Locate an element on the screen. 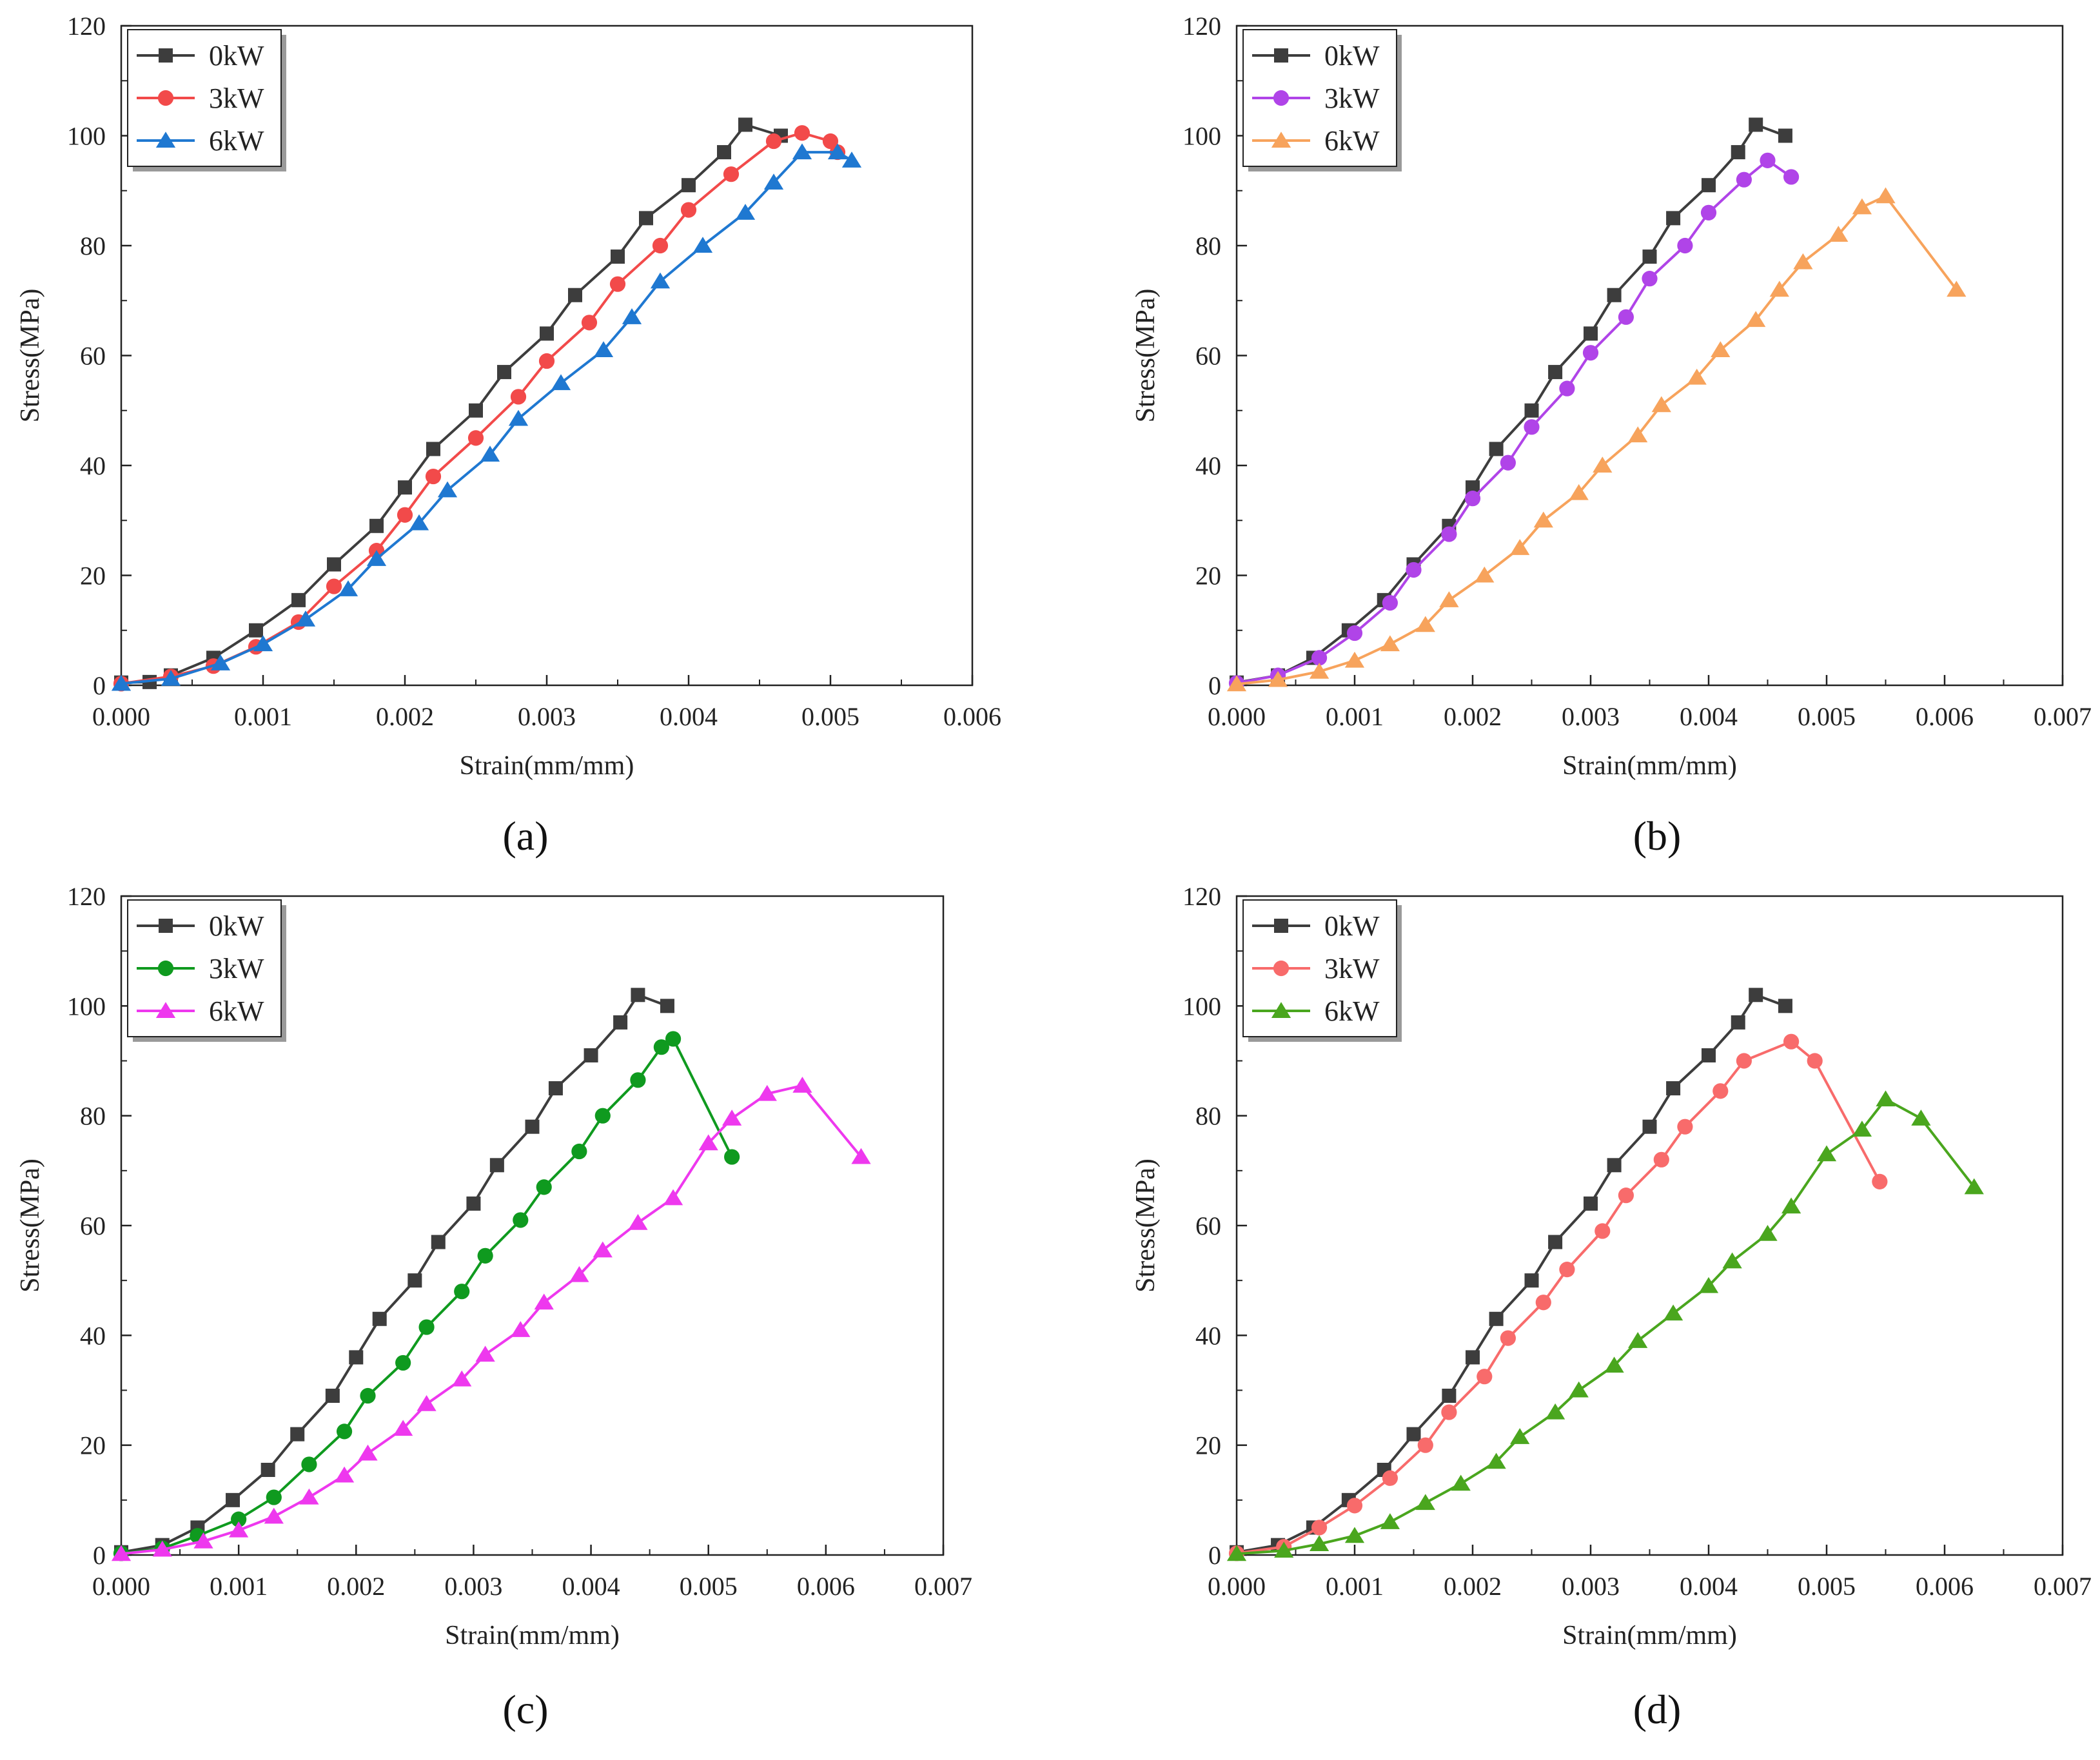  legend-entry-3kW: 3kW is located at coordinates (1316, 98).